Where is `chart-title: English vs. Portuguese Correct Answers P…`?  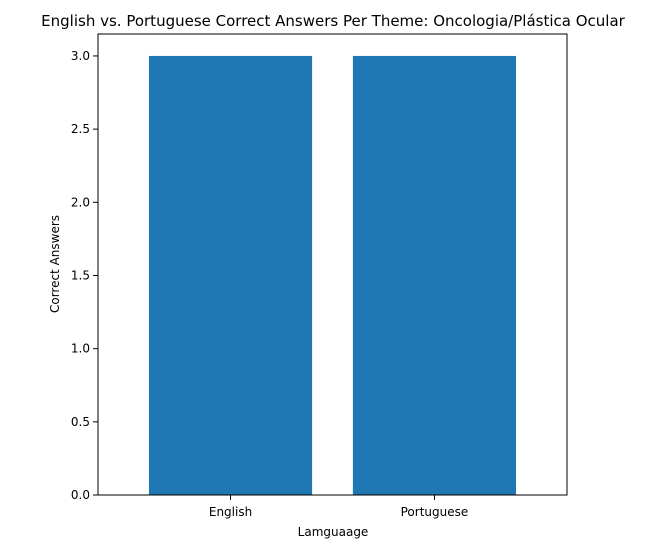
chart-title: English vs. Portuguese Correct Answers P… is located at coordinates (333, 21).